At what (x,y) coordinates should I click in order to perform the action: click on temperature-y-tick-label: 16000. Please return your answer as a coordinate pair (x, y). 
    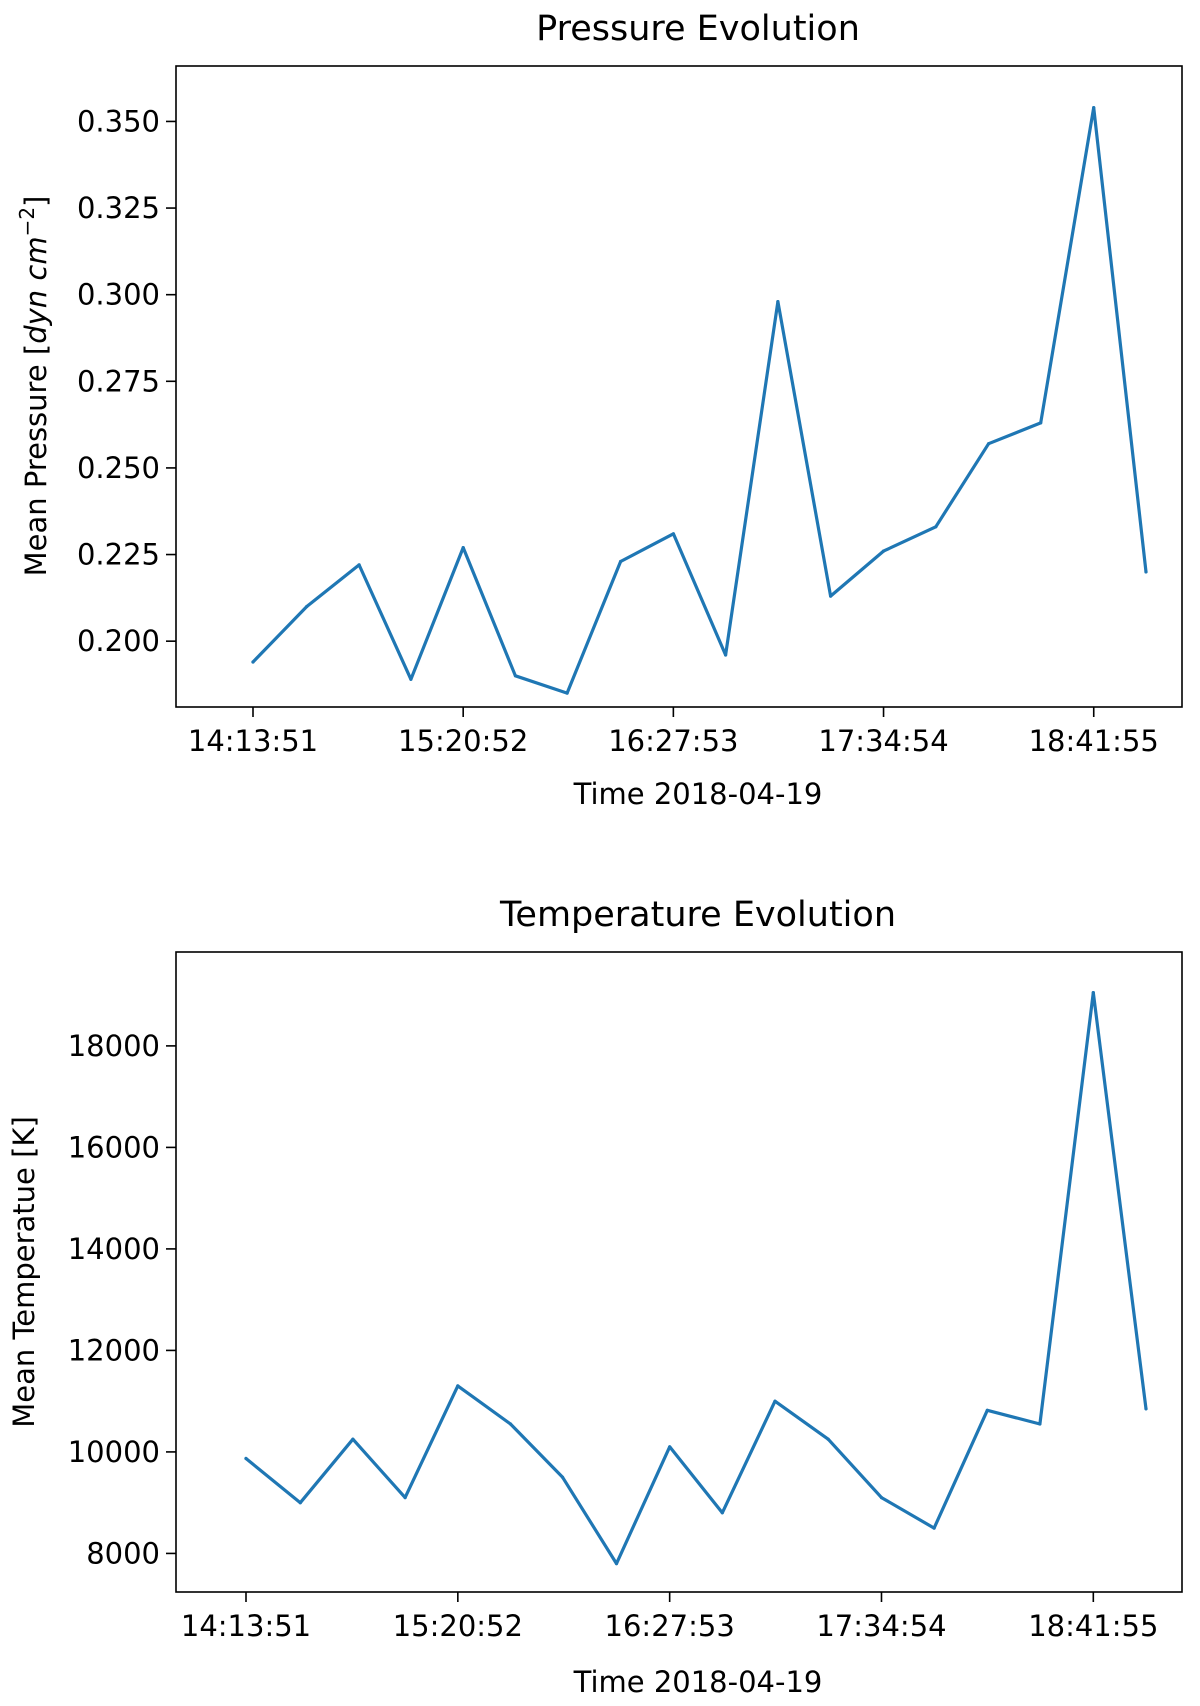
    Looking at the image, I should click on (114, 1147).